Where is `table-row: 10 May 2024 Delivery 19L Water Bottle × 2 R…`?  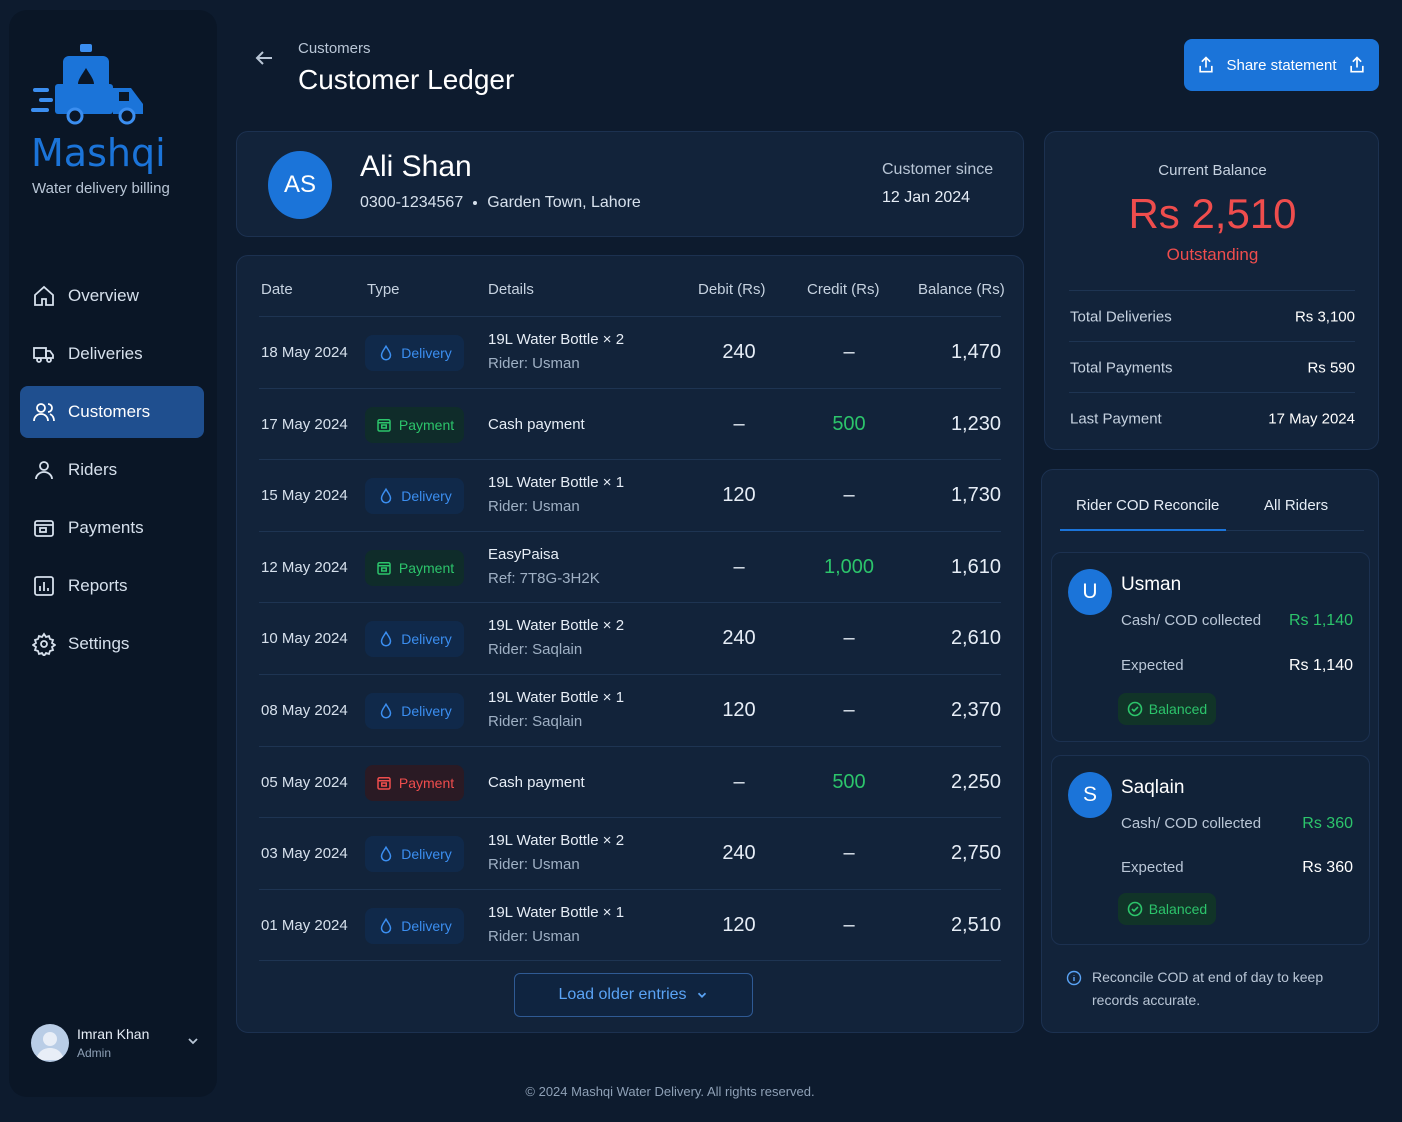 table-row: 10 May 2024 Delivery 19L Water Bottle × 2 R… is located at coordinates (630, 638).